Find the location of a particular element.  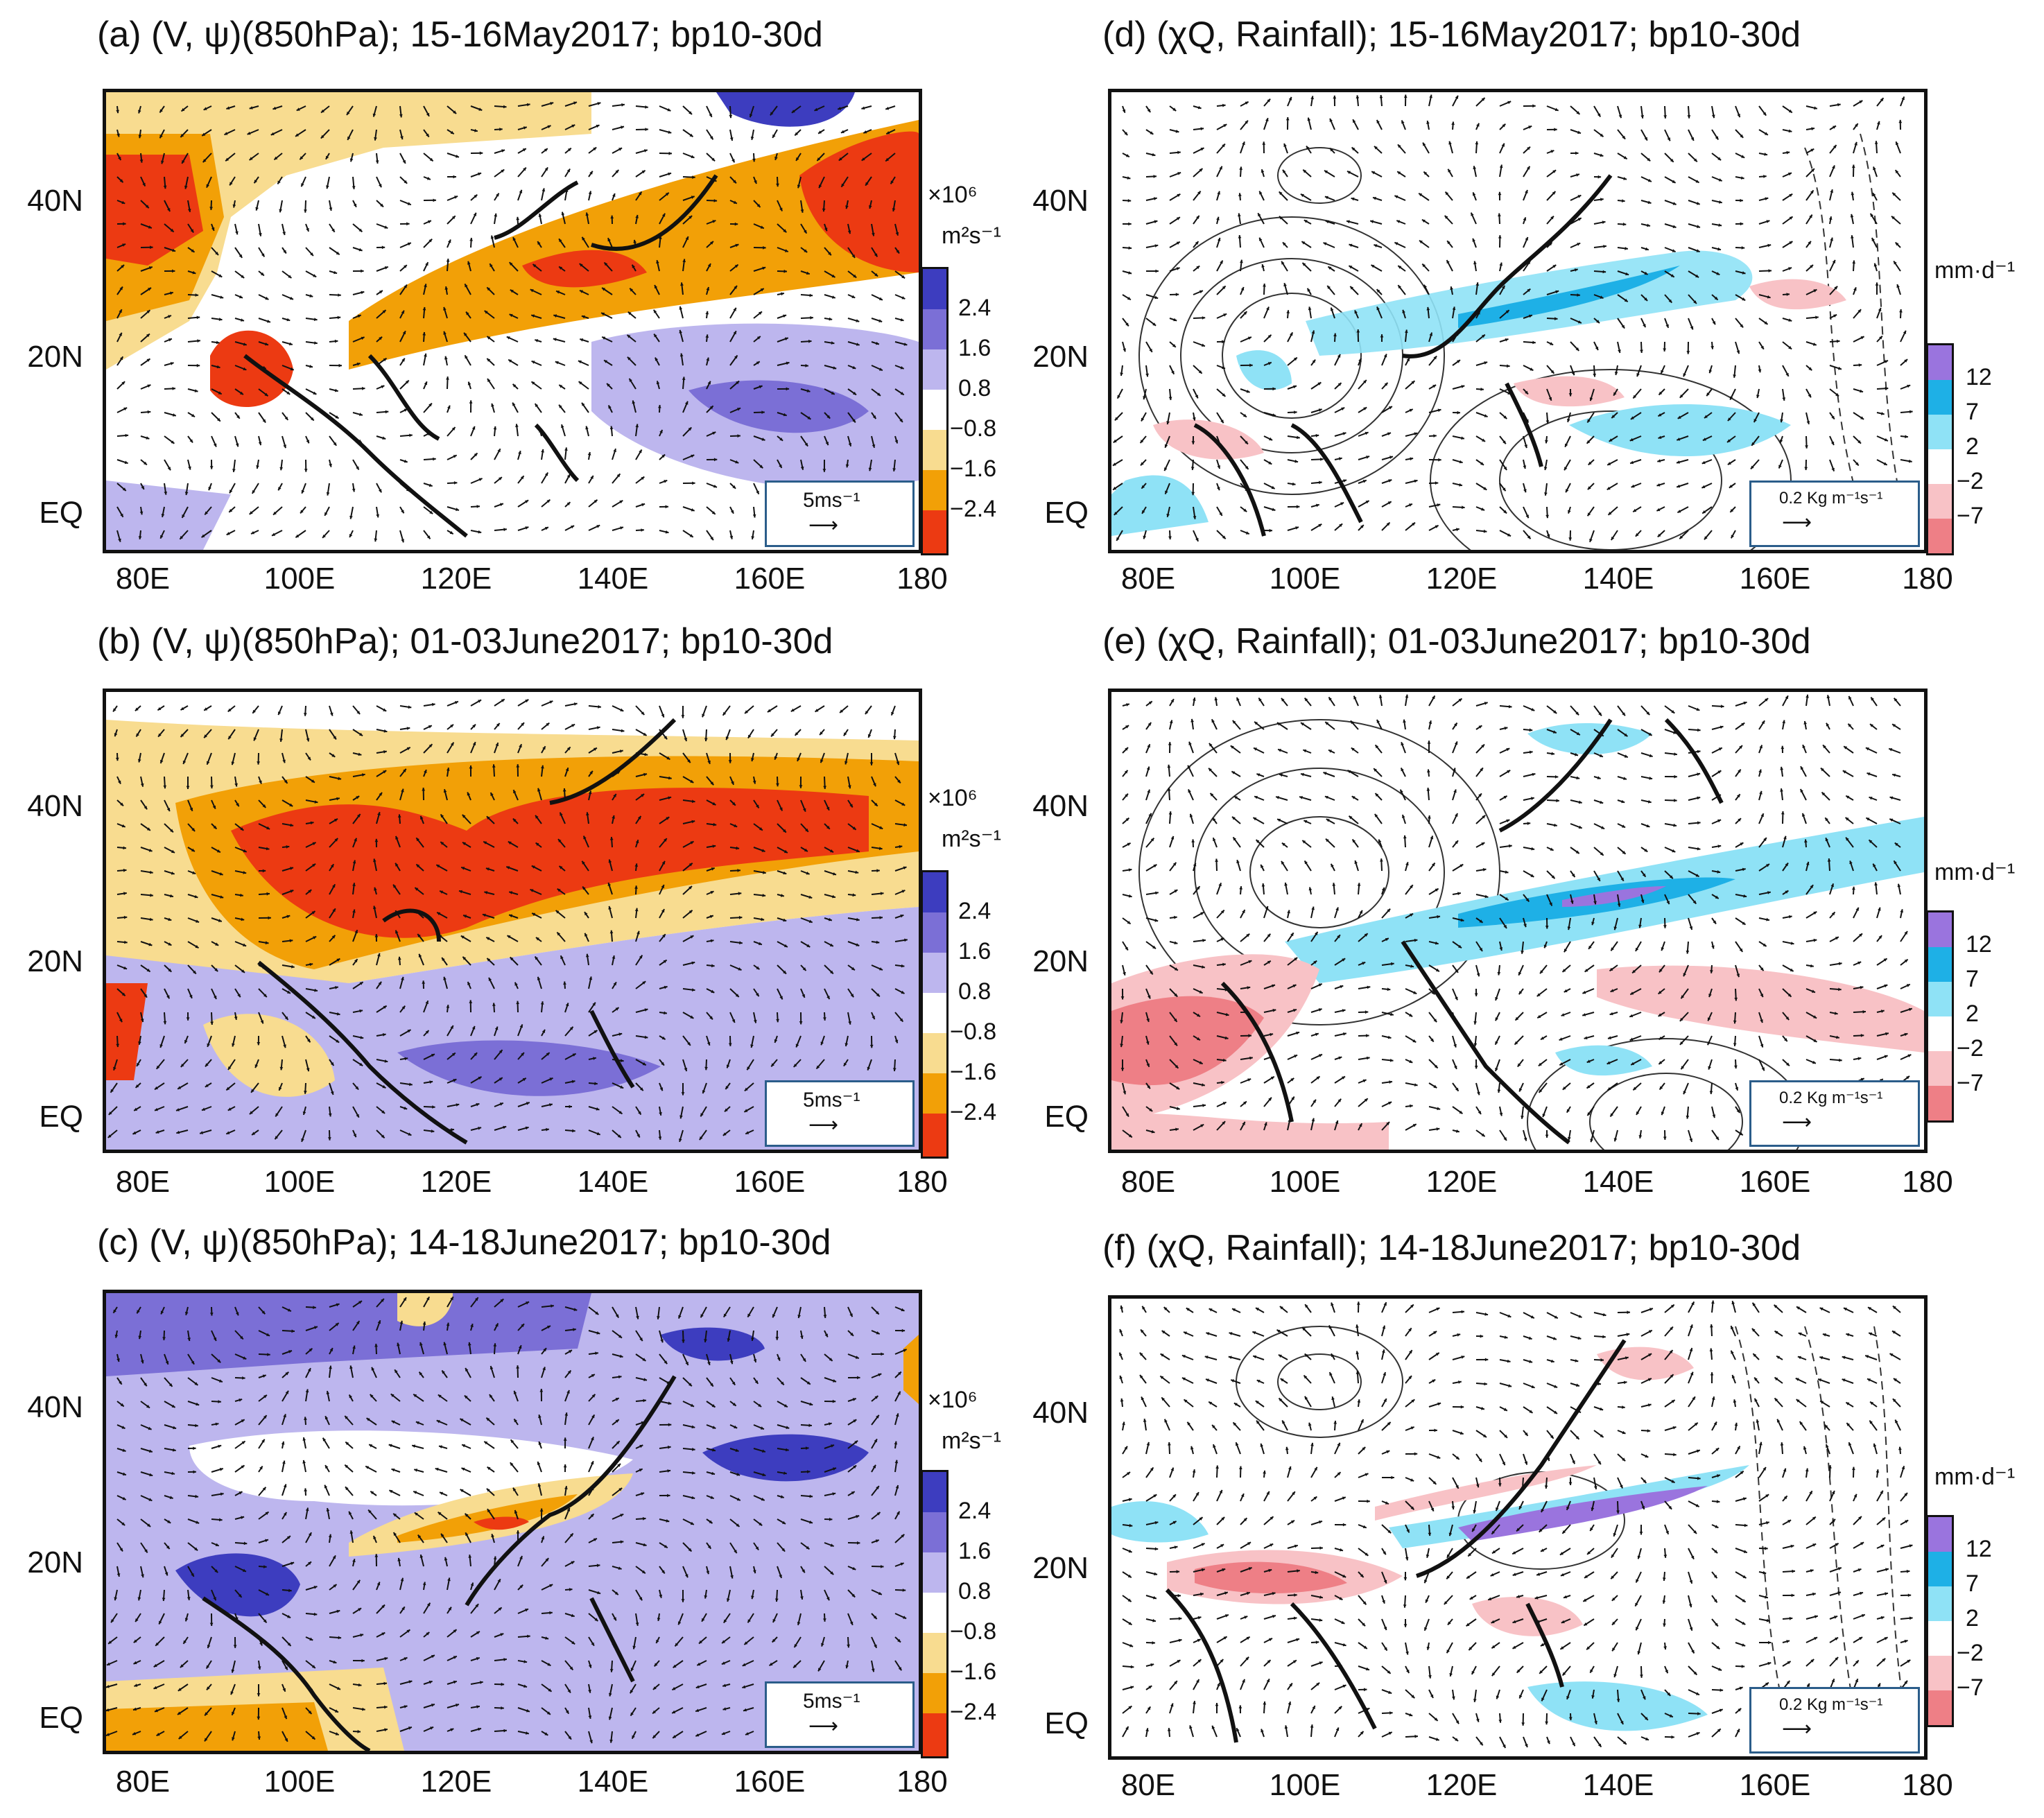

wind-vector-field is located at coordinates (506, 1520).